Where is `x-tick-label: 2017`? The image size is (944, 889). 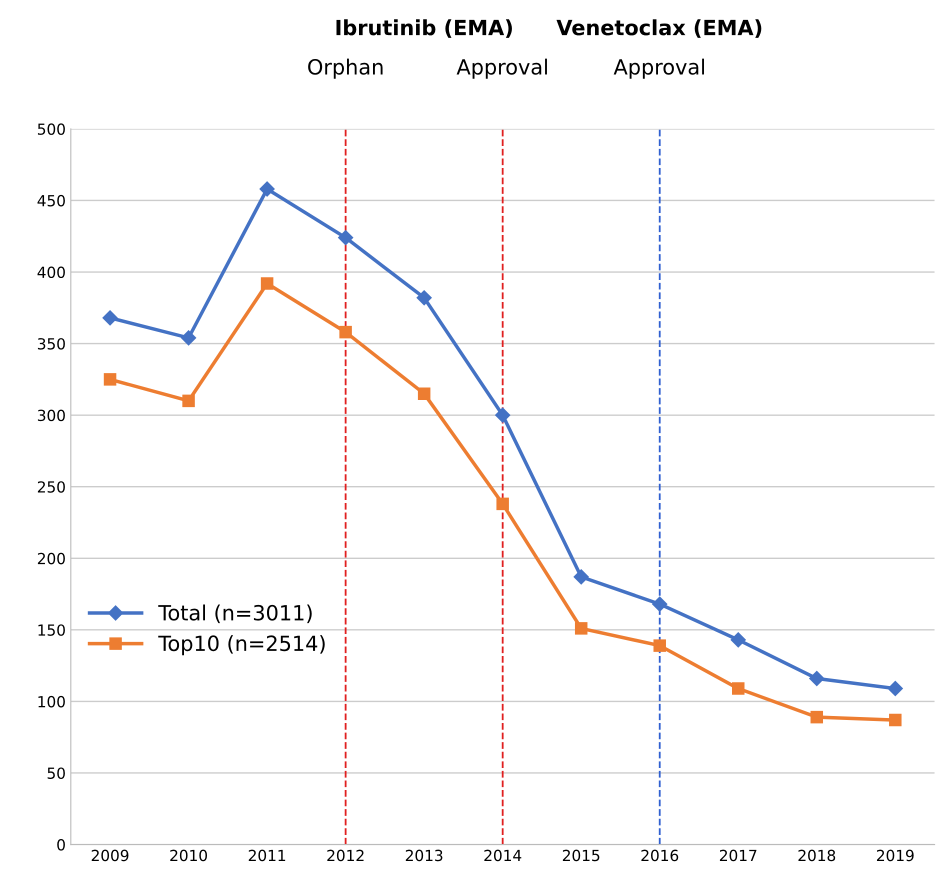
x-tick-label: 2017 is located at coordinates (738, 856).